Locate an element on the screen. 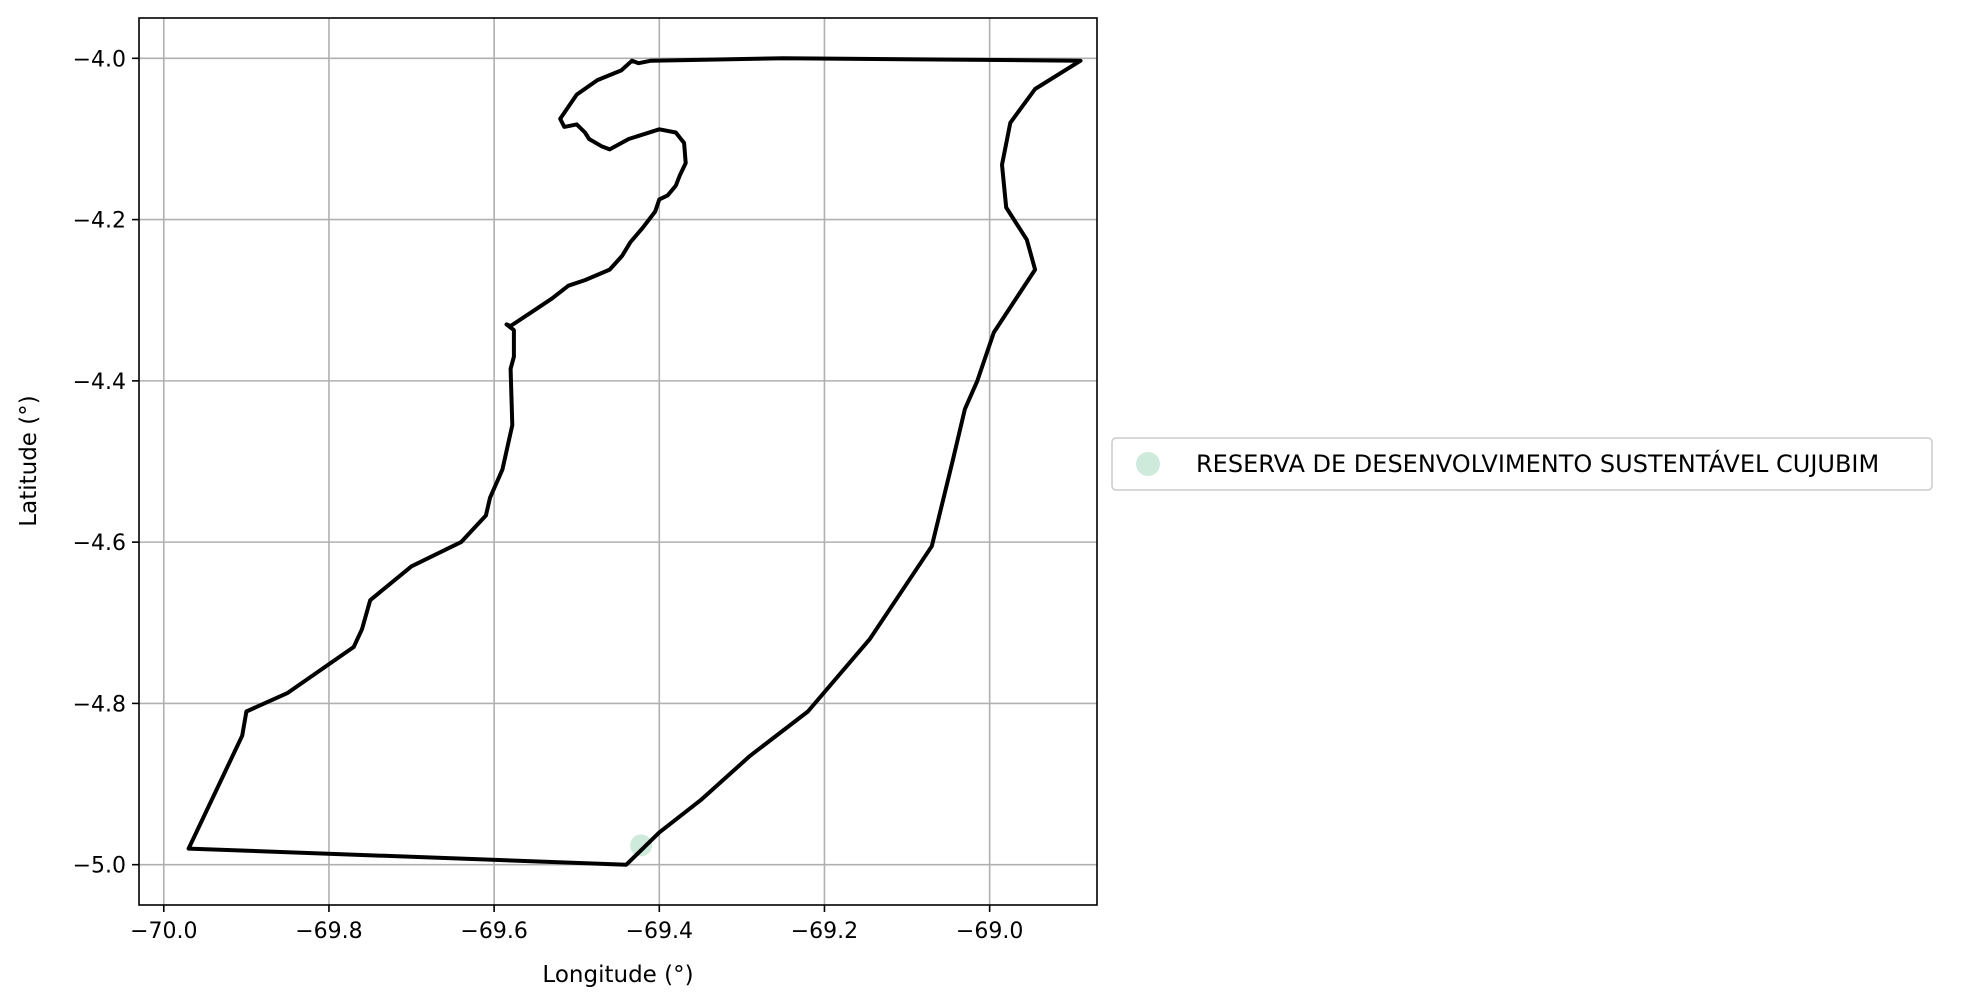  x-tick-label: −69.0 is located at coordinates (989, 931).